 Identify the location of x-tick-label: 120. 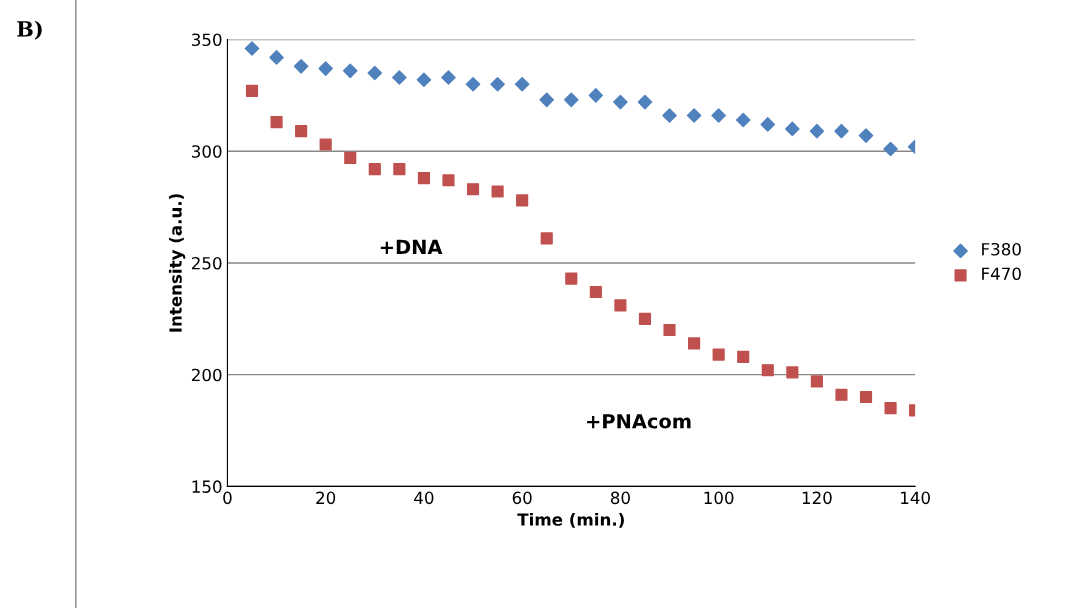
(817, 498).